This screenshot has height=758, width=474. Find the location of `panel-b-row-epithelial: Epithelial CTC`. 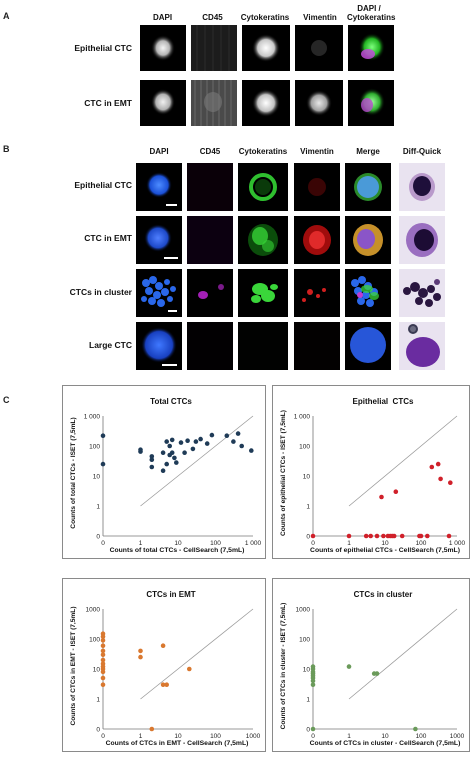

panel-b-row-epithelial: Epithelial CTC is located at coordinates (103, 185).